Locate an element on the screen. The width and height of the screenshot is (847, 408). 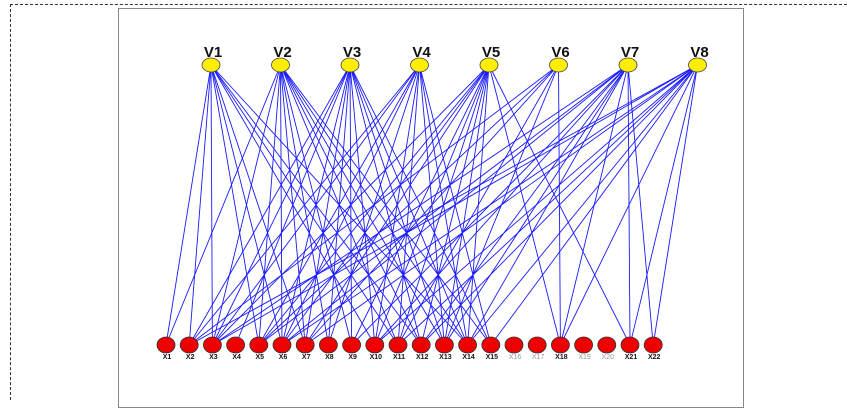
node-label-x3: X3 is located at coordinates (213, 357).